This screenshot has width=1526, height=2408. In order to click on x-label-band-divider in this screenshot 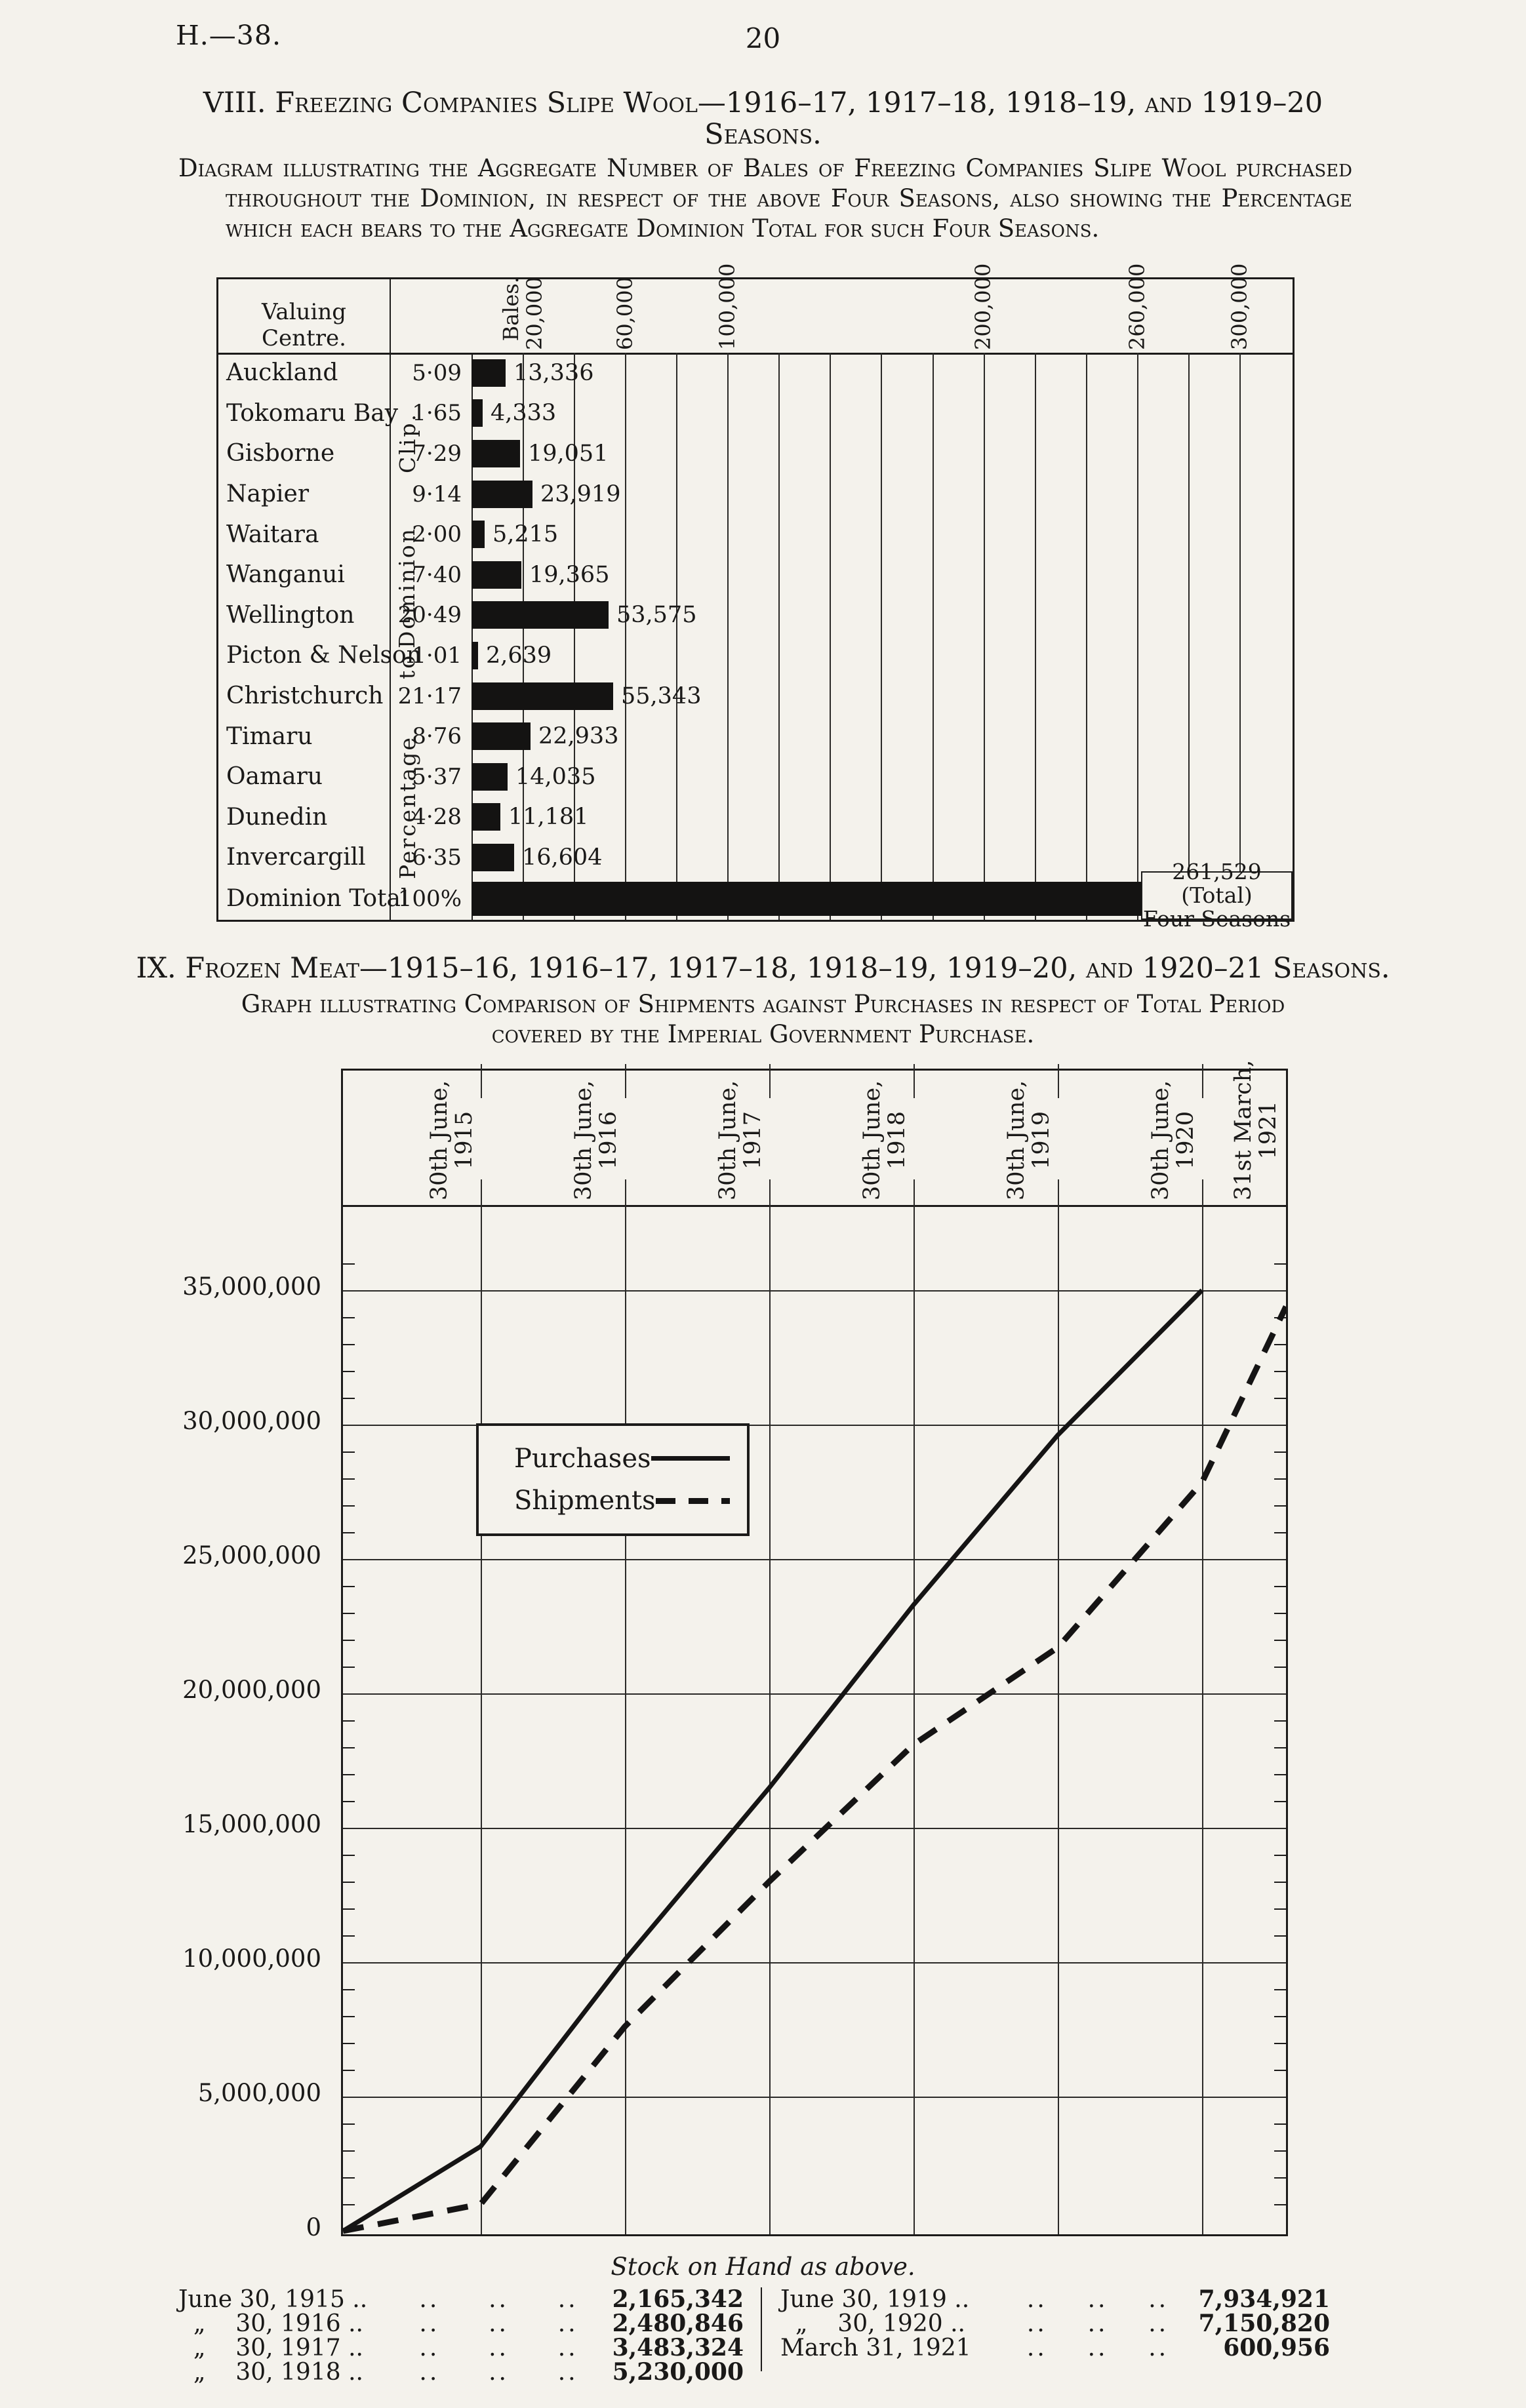, I will do `click(814, 1206)`.